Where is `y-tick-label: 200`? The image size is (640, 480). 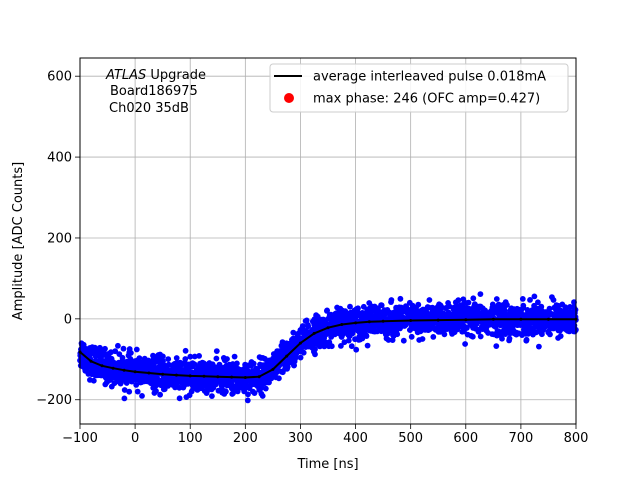
y-tick-label: 200 is located at coordinates (59, 238).